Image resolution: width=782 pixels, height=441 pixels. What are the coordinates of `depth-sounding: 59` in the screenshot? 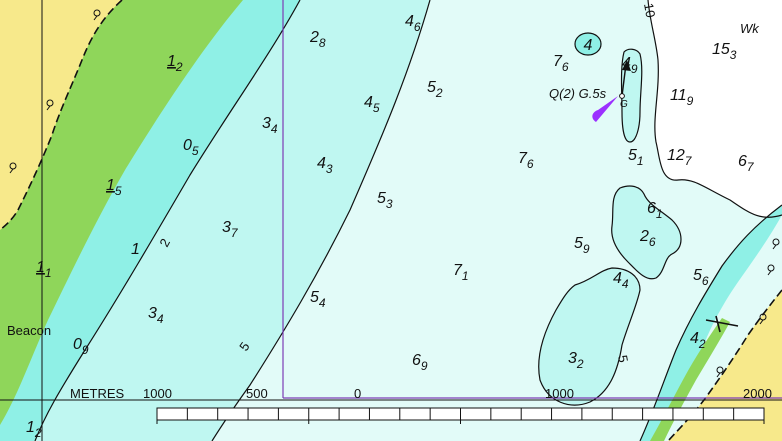 It's located at (582, 245).